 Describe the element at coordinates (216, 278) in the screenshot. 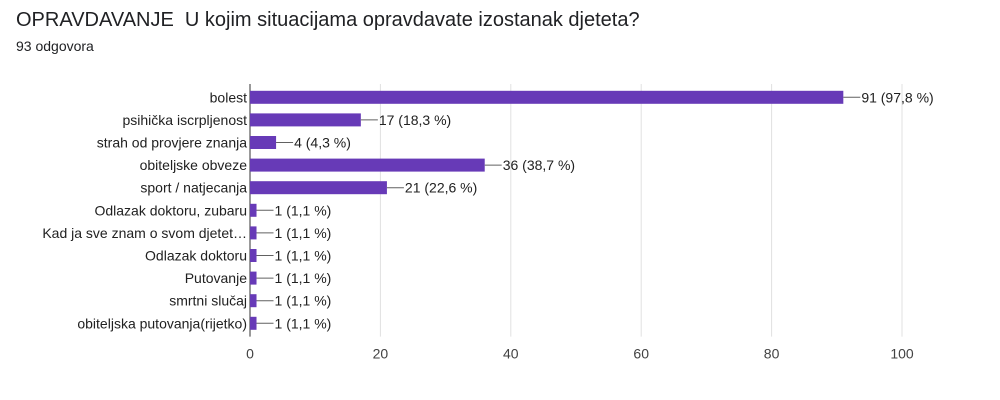

I see `category-label: Putovanje` at that location.